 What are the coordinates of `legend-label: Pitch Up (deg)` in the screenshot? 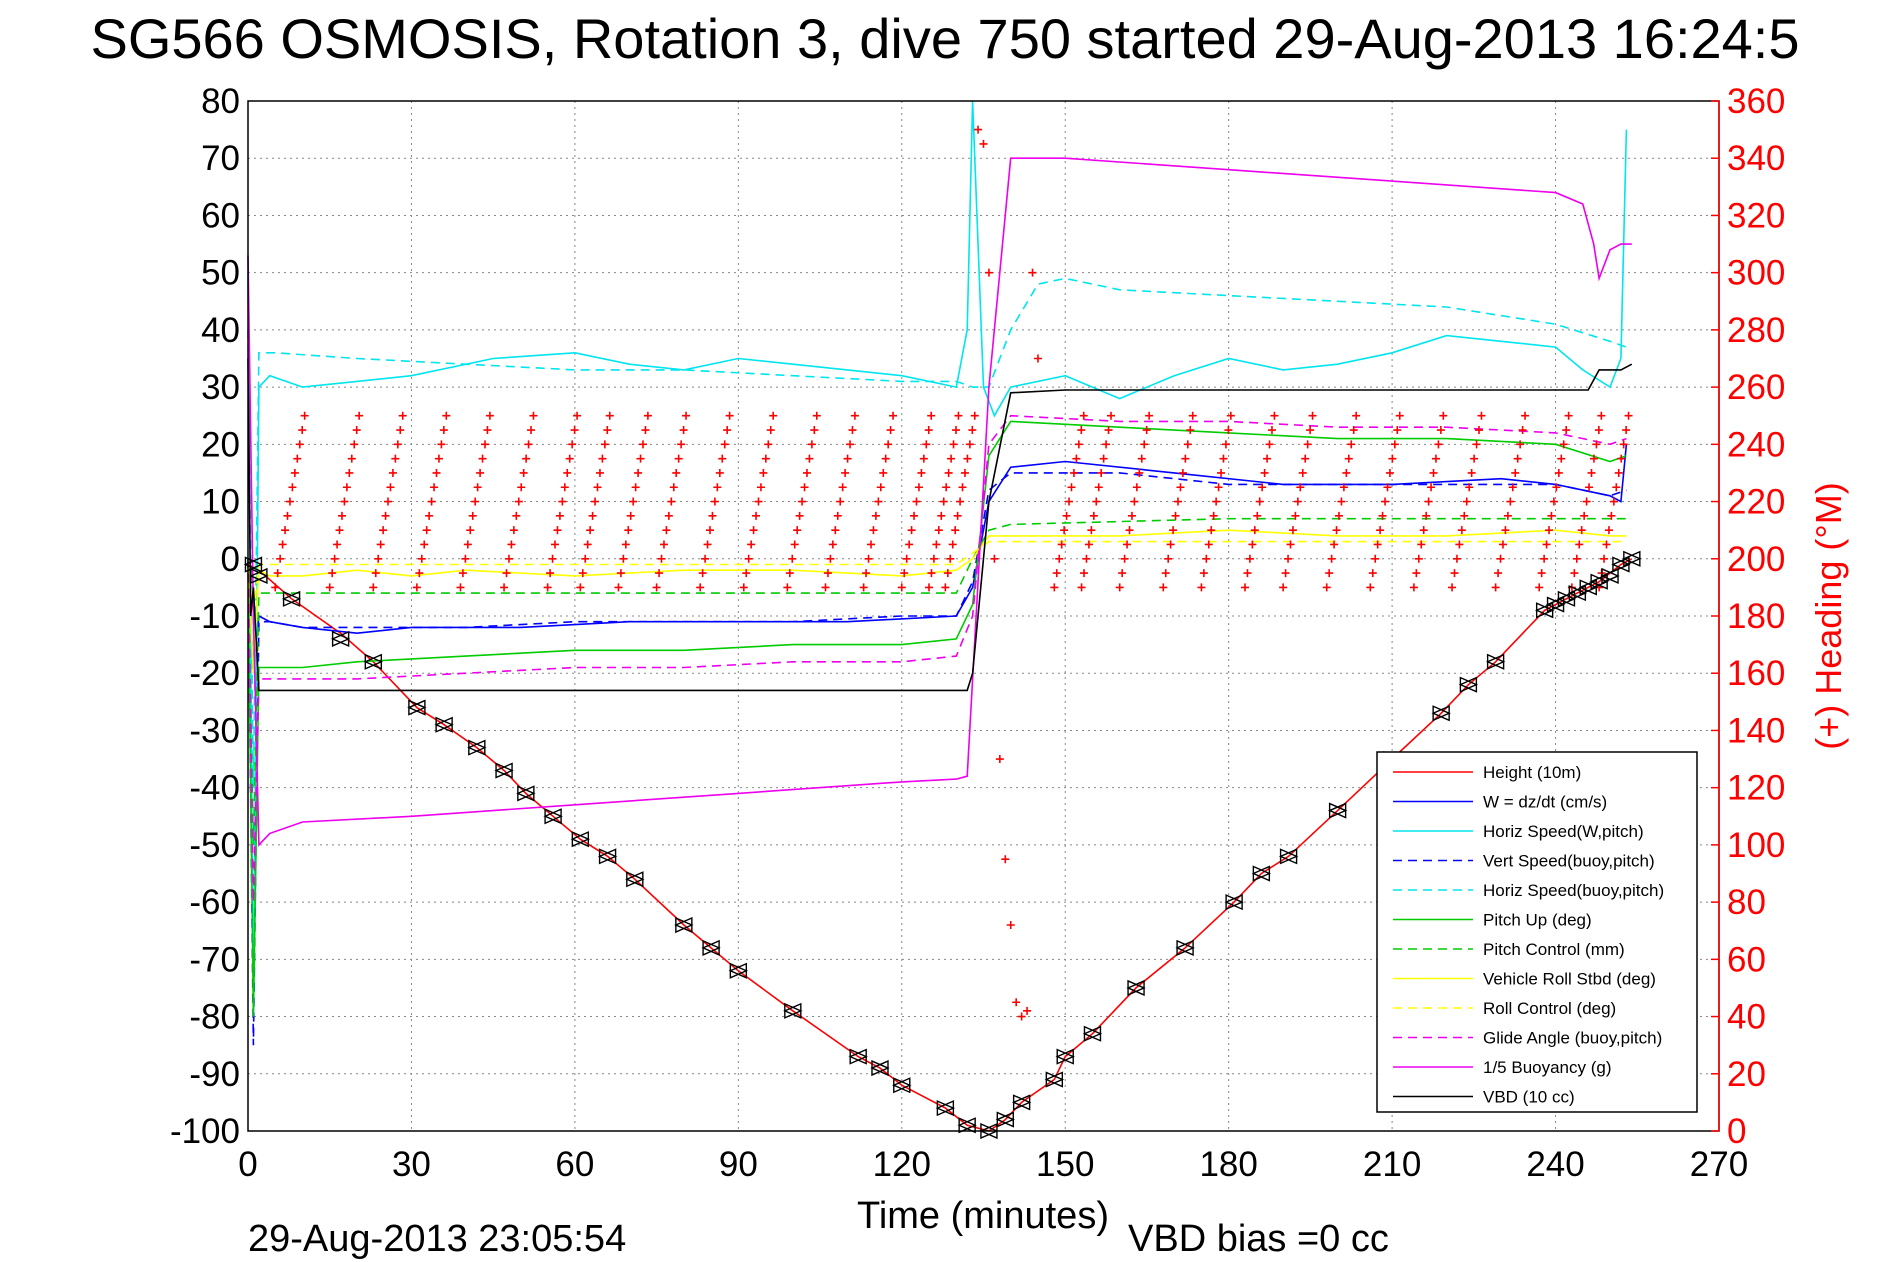 It's located at (1537, 920).